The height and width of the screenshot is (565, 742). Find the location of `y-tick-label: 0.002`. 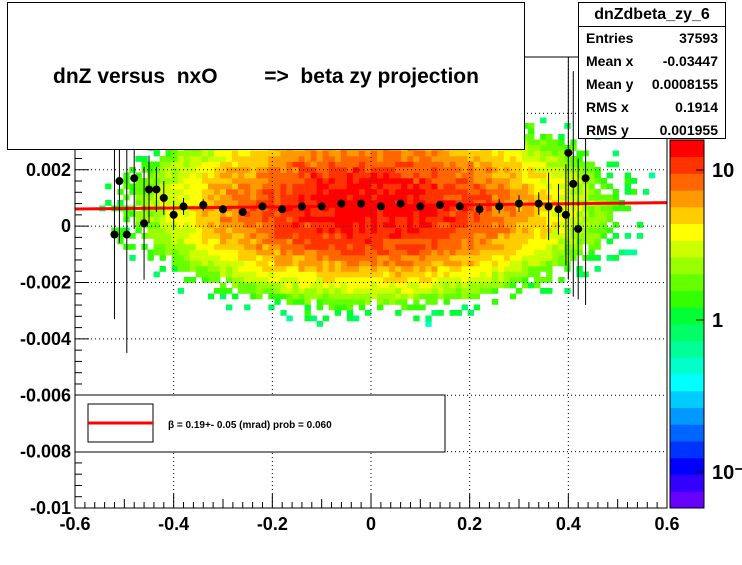

y-tick-label: 0.002 is located at coordinates (48, 170).